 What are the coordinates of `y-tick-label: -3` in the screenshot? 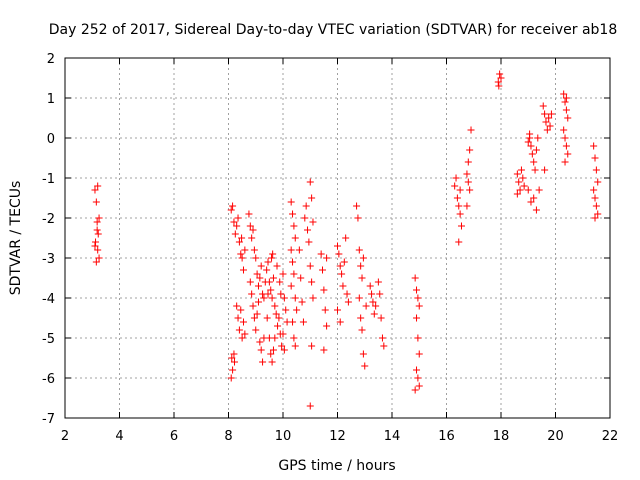 It's located at (48, 259).